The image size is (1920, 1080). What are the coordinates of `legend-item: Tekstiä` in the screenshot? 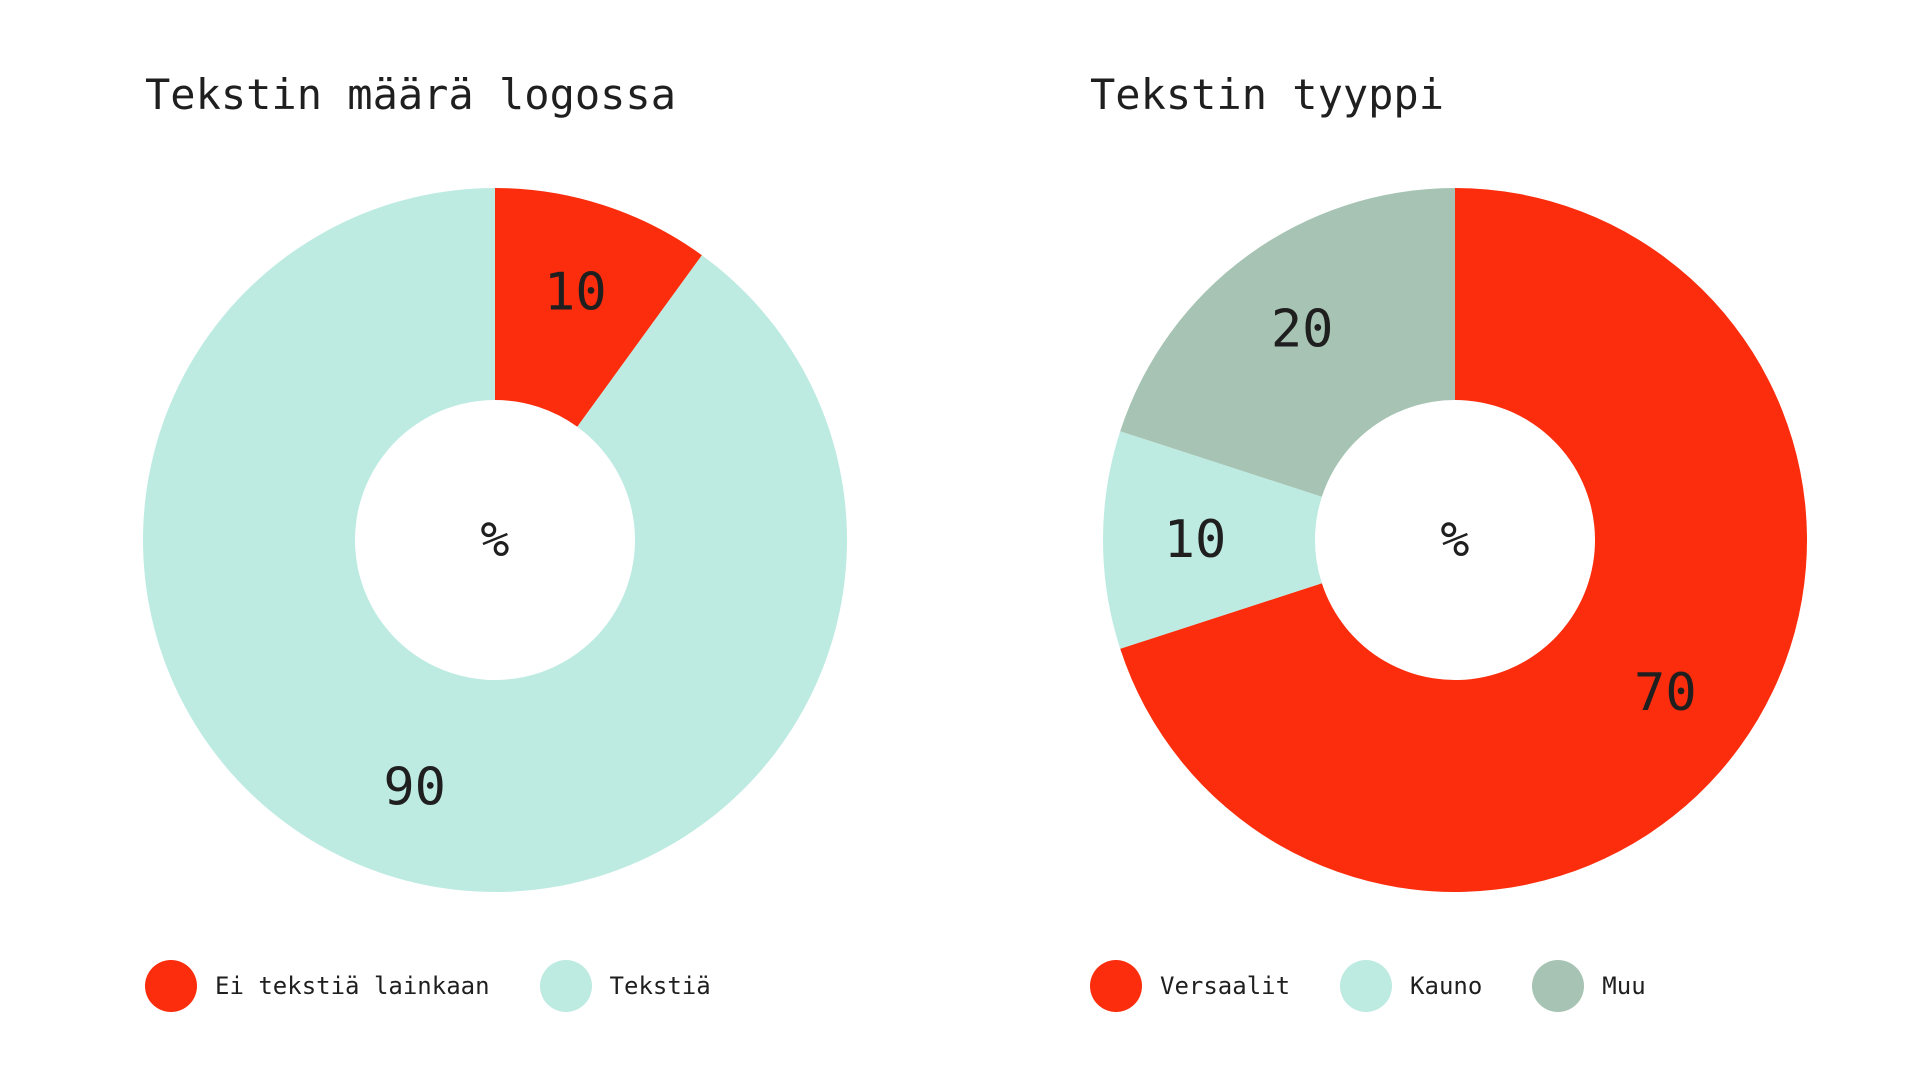 It's located at (625, 986).